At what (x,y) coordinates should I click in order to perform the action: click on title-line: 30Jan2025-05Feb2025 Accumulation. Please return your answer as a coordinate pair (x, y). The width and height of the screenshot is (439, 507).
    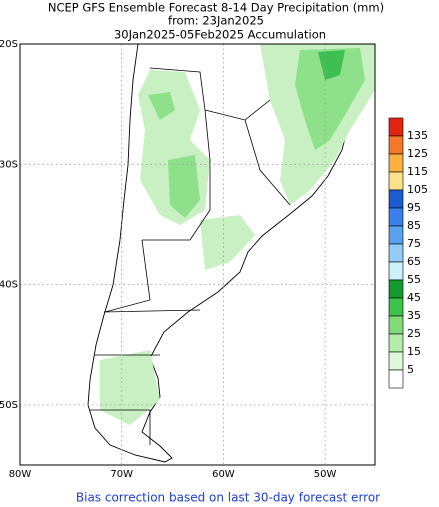
    Looking at the image, I should click on (220, 35).